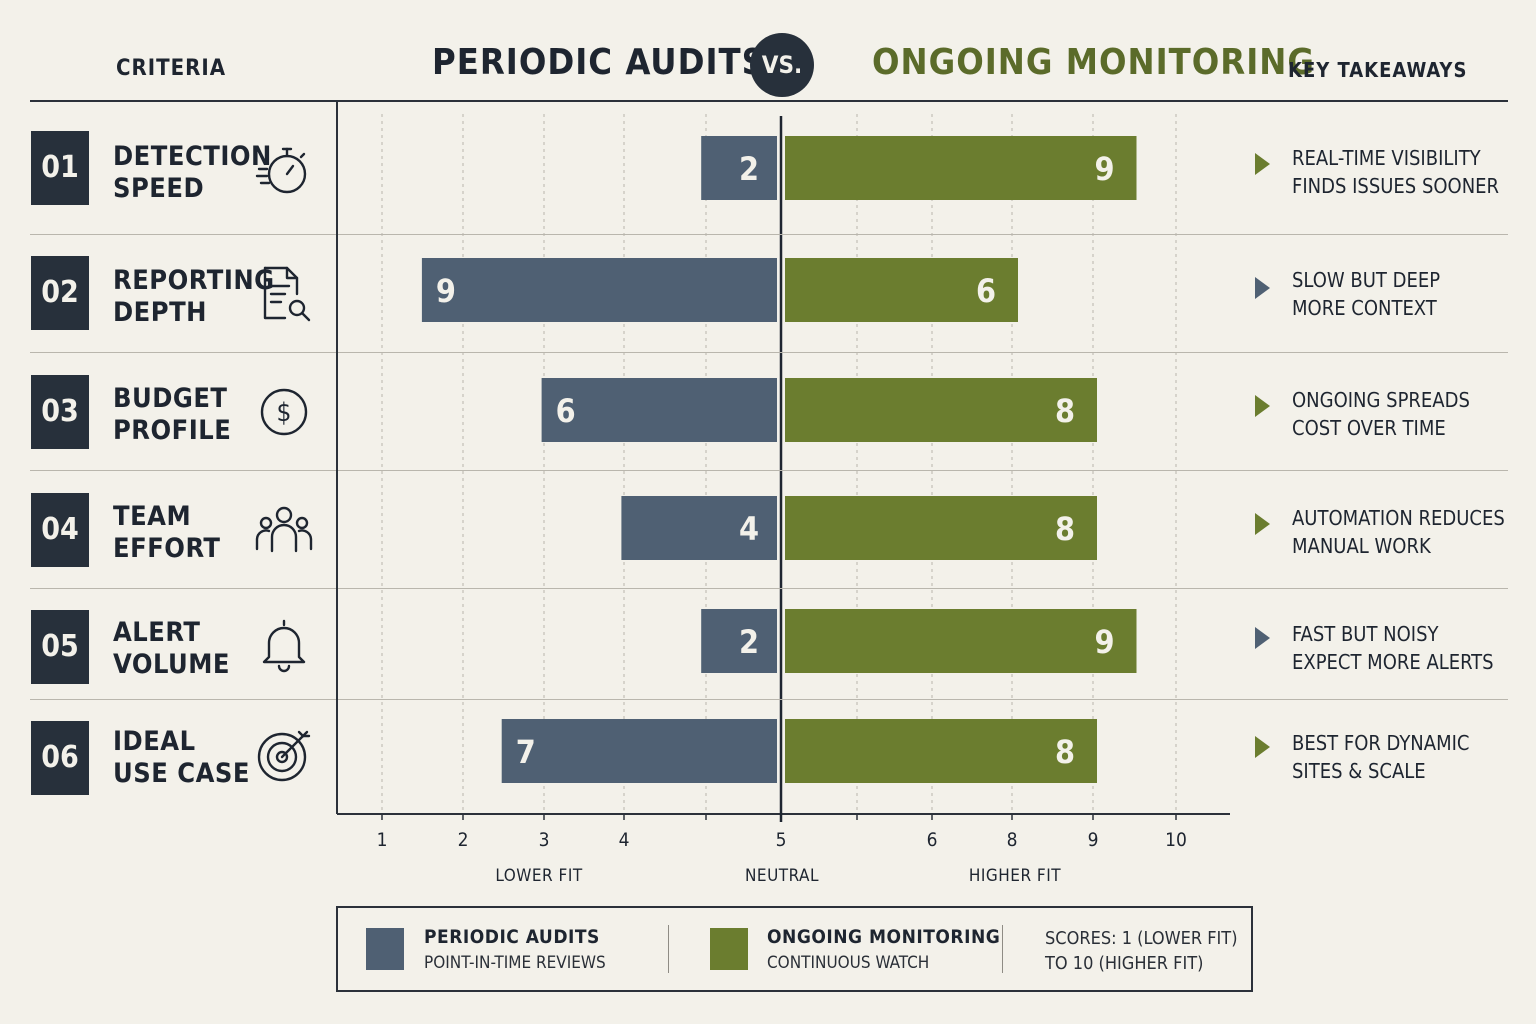  What do you see at coordinates (512, 937) in the screenshot?
I see `legend-title: PERIODIC AUDITS` at bounding box center [512, 937].